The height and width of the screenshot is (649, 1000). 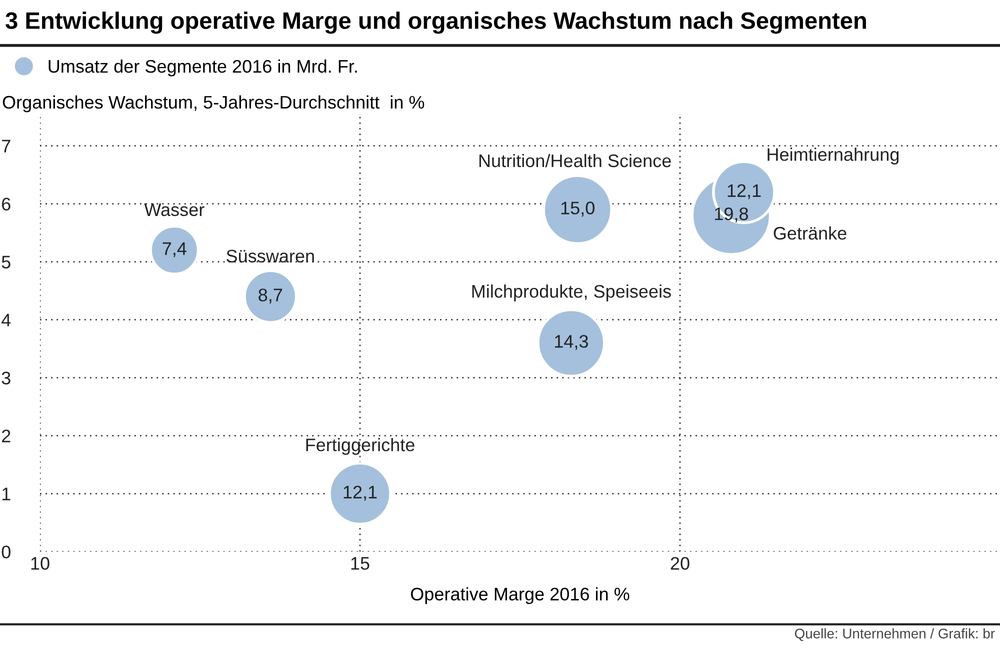 I want to click on y-tick-label: 6, so click(x=6, y=204).